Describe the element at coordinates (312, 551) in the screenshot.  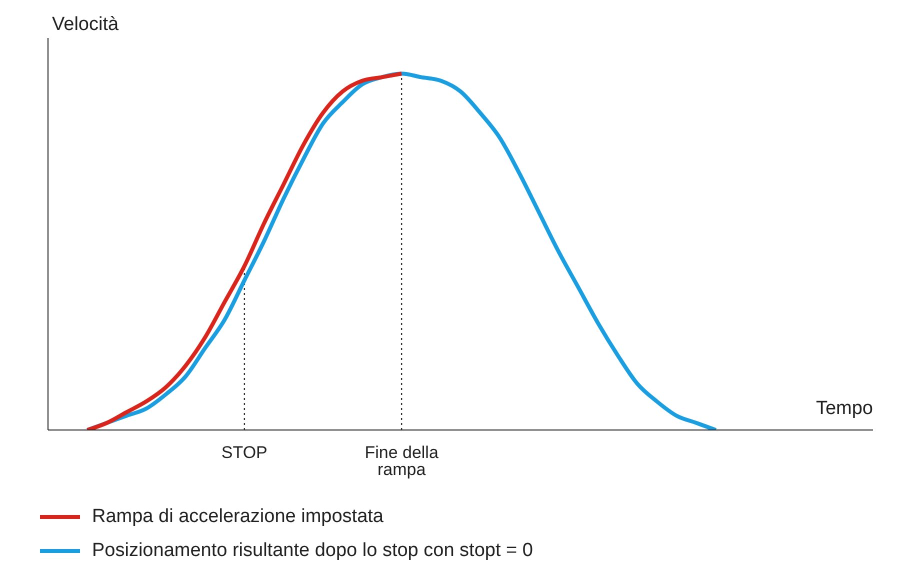
I see `legend-label: Posizionamento risultante dopo lo stop con stopt = 0` at that location.